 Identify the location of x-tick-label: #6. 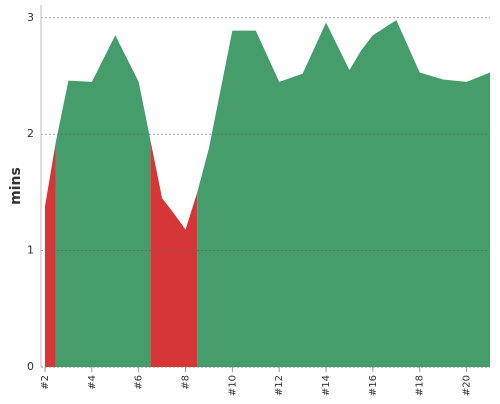
(139, 382).